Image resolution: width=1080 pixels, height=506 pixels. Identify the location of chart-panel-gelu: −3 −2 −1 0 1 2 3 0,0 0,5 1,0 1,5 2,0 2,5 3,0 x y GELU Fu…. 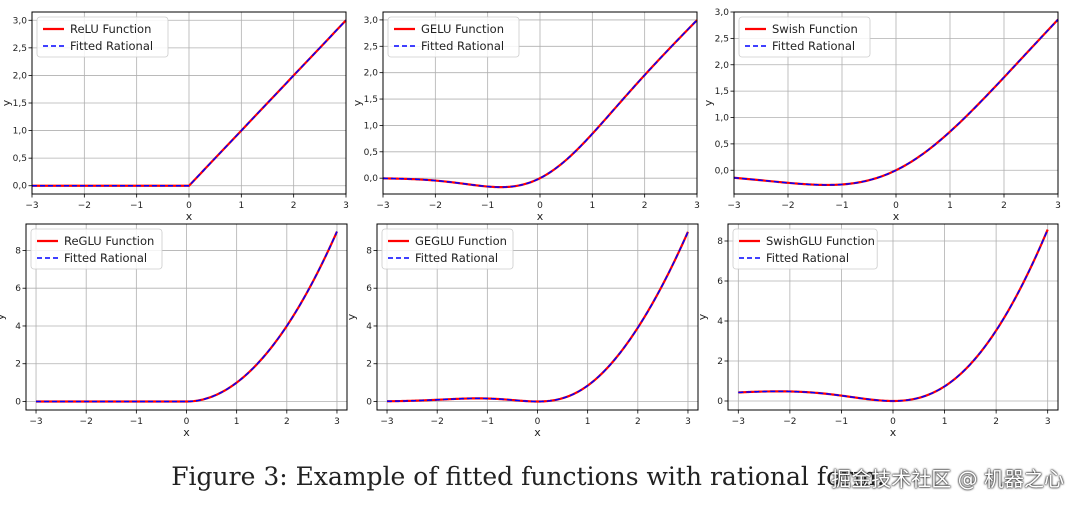
(525, 117).